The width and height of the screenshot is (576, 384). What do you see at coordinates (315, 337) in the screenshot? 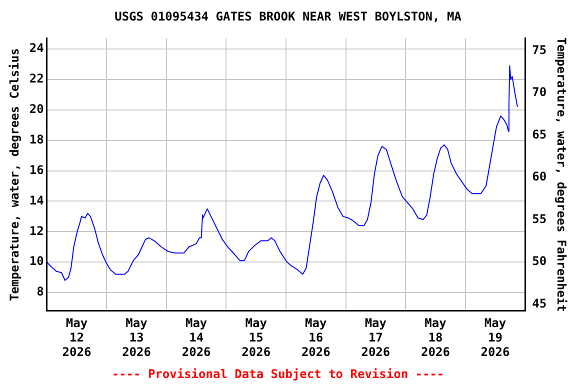
I see `x-tick-label: May 16 2026` at bounding box center [315, 337].